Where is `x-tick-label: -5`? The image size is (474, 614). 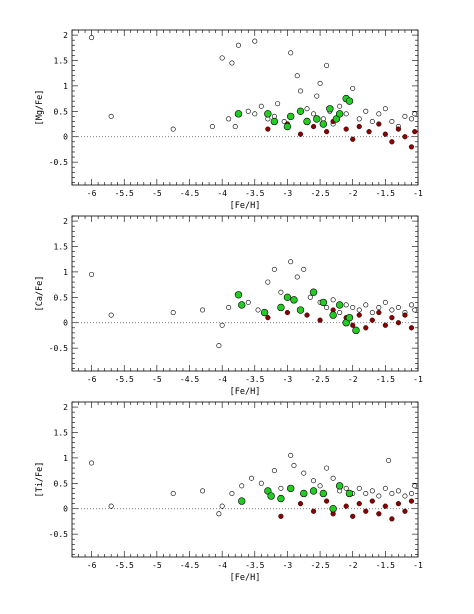
x-tick-label: -5 is located at coordinates (157, 193).